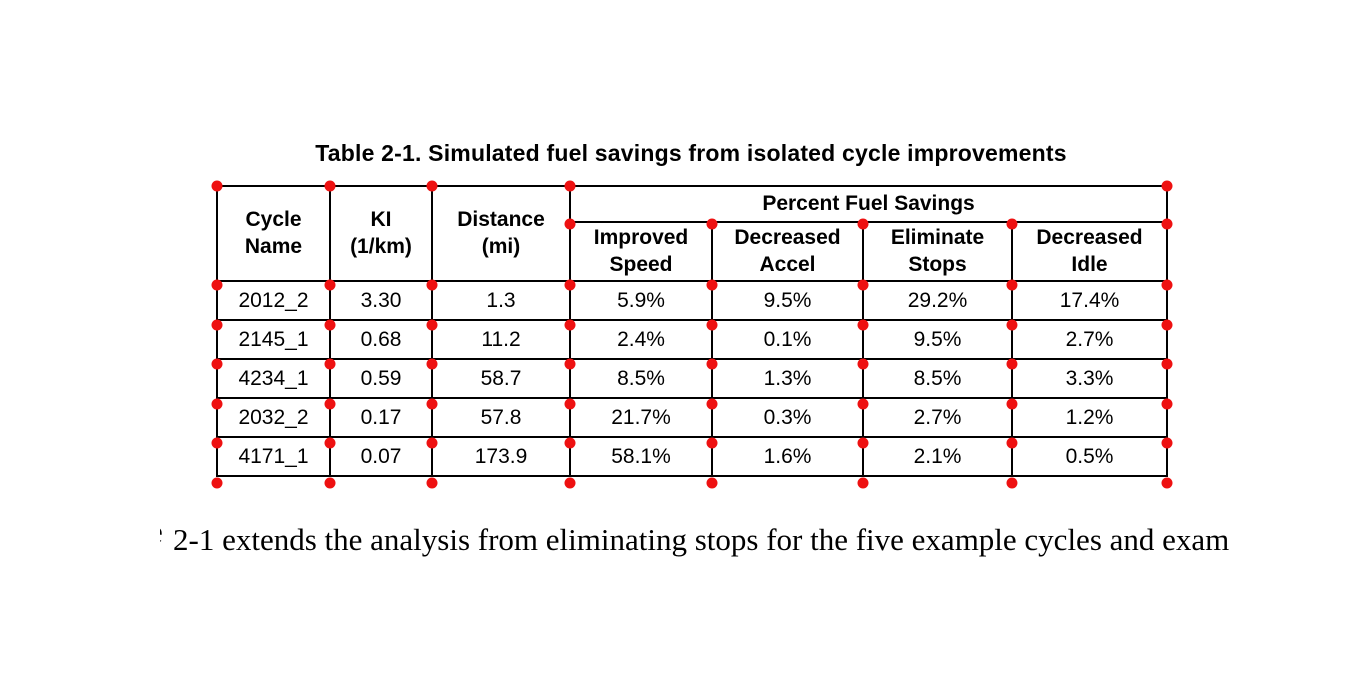 The width and height of the screenshot is (1366, 674). Describe the element at coordinates (787, 378) in the screenshot. I see `cell-decreased-accel: 1.3%` at that location.